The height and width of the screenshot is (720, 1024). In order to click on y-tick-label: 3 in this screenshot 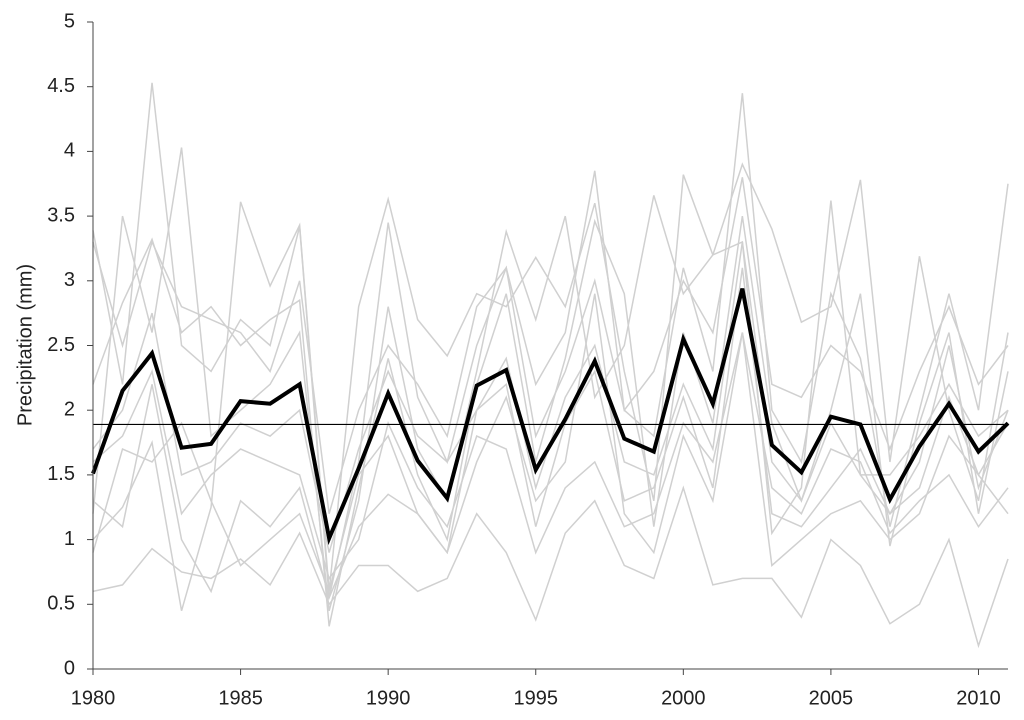, I will do `click(69, 280)`.